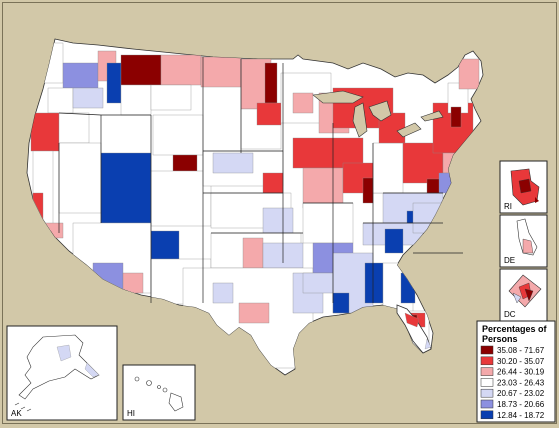 The width and height of the screenshot is (559, 428). What do you see at coordinates (521, 415) in the screenshot?
I see `legend-label: 12.84 - 18.72` at bounding box center [521, 415].